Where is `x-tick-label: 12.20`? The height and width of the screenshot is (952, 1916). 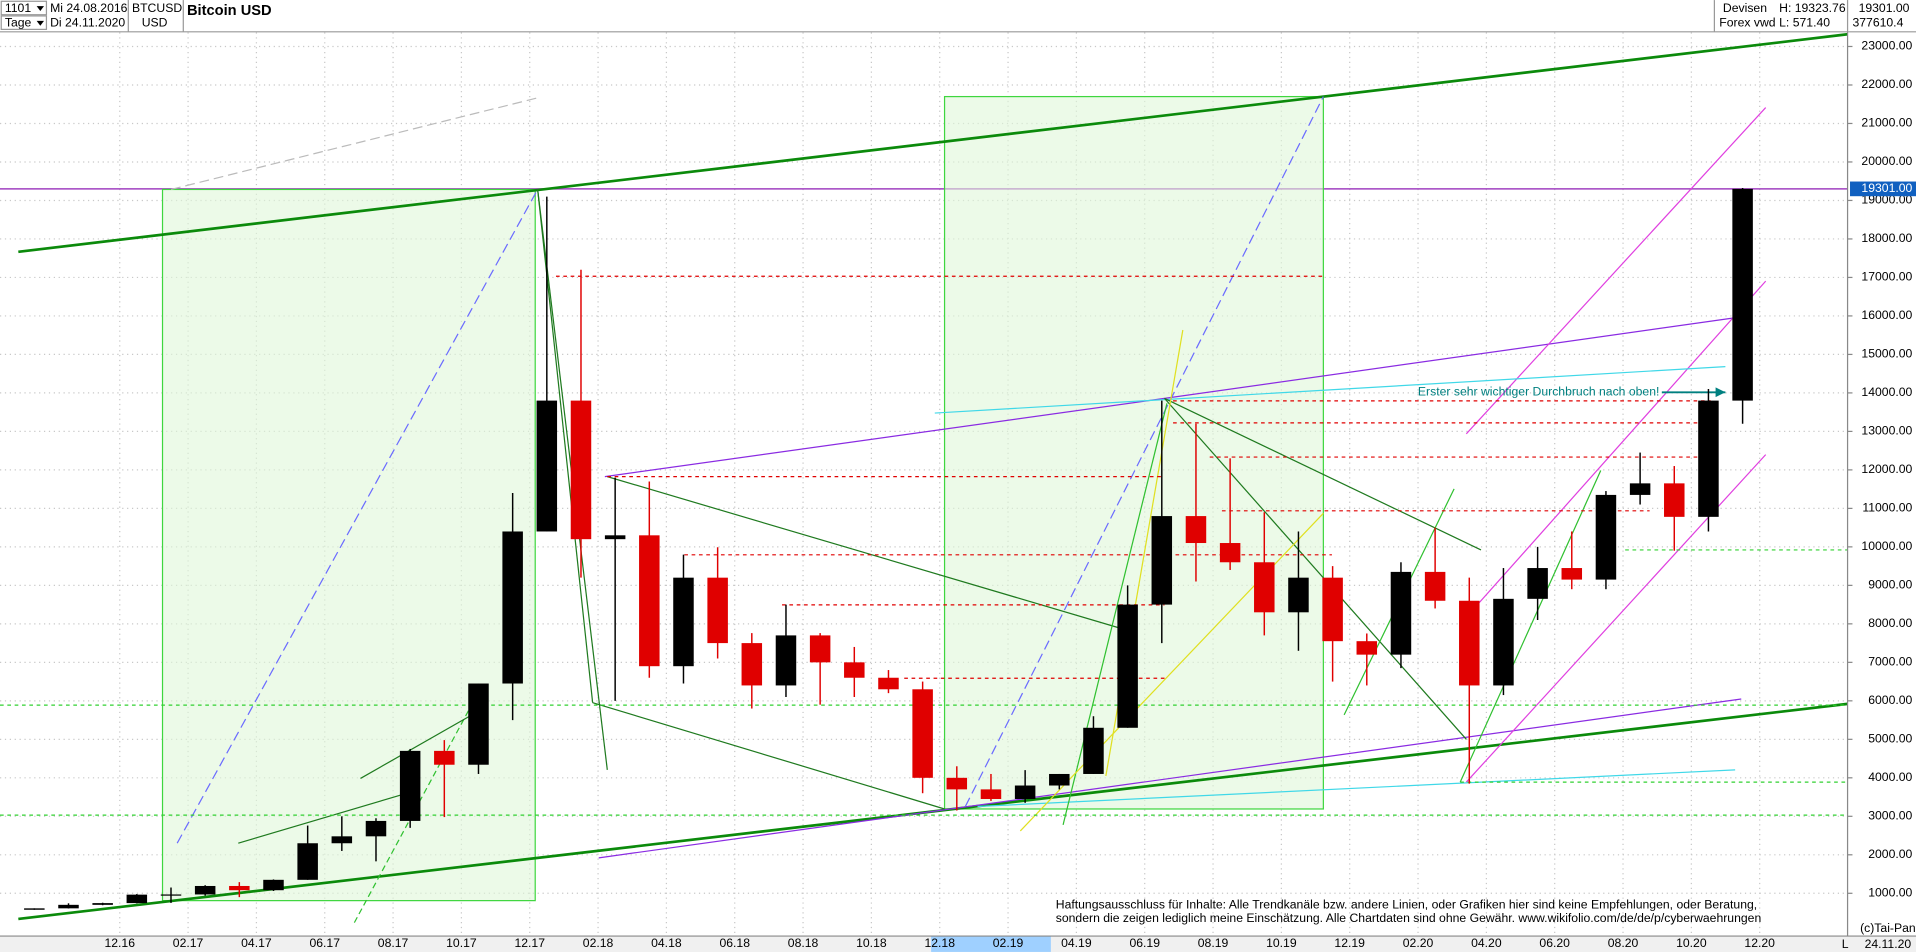 x-tick-label: 12.20 is located at coordinates (1759, 943).